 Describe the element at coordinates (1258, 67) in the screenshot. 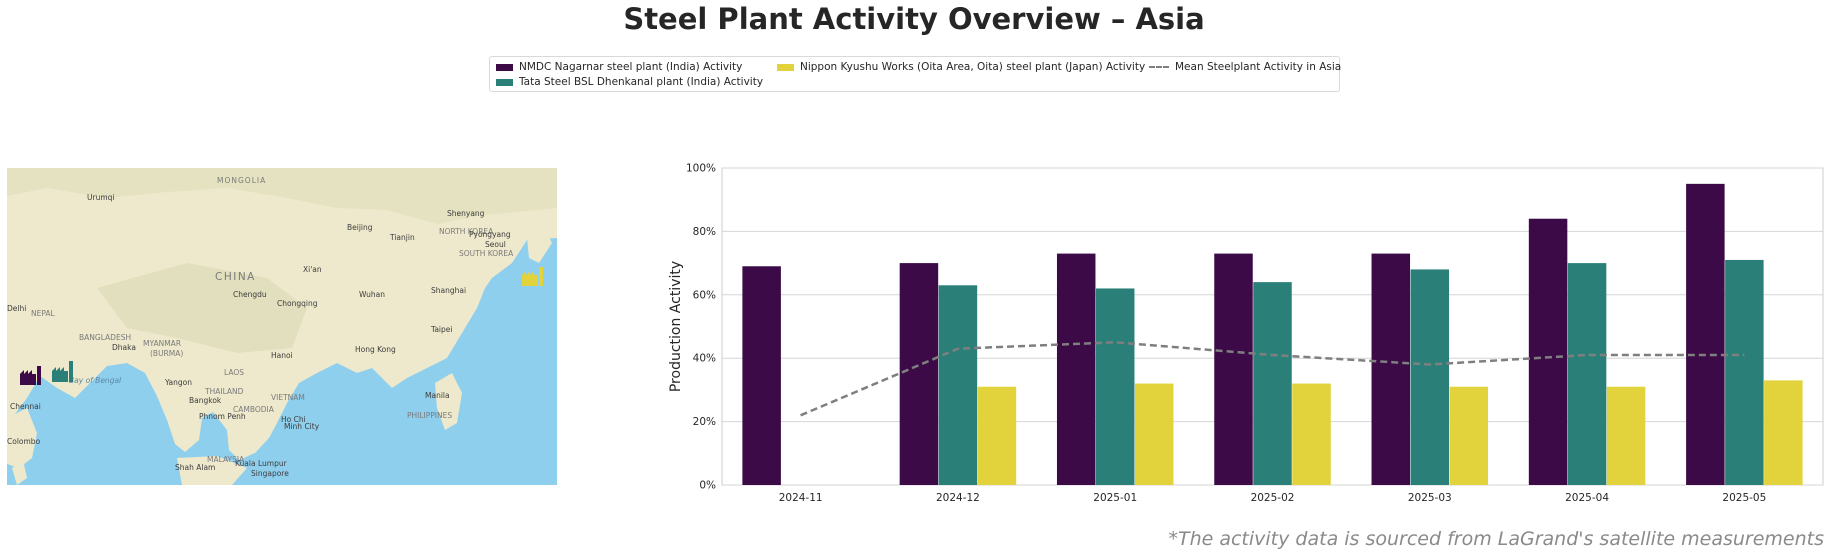

I see `legend-label-mean: Mean Steelplant Activity in Asia` at that location.